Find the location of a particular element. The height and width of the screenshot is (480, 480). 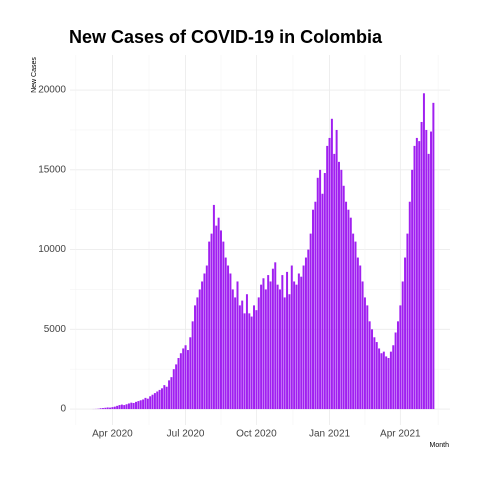

y-tick-label: 15000 is located at coordinates (52, 169).